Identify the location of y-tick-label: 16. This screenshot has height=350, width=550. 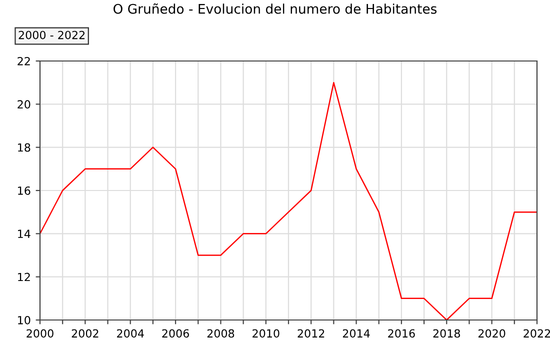
(24, 190).